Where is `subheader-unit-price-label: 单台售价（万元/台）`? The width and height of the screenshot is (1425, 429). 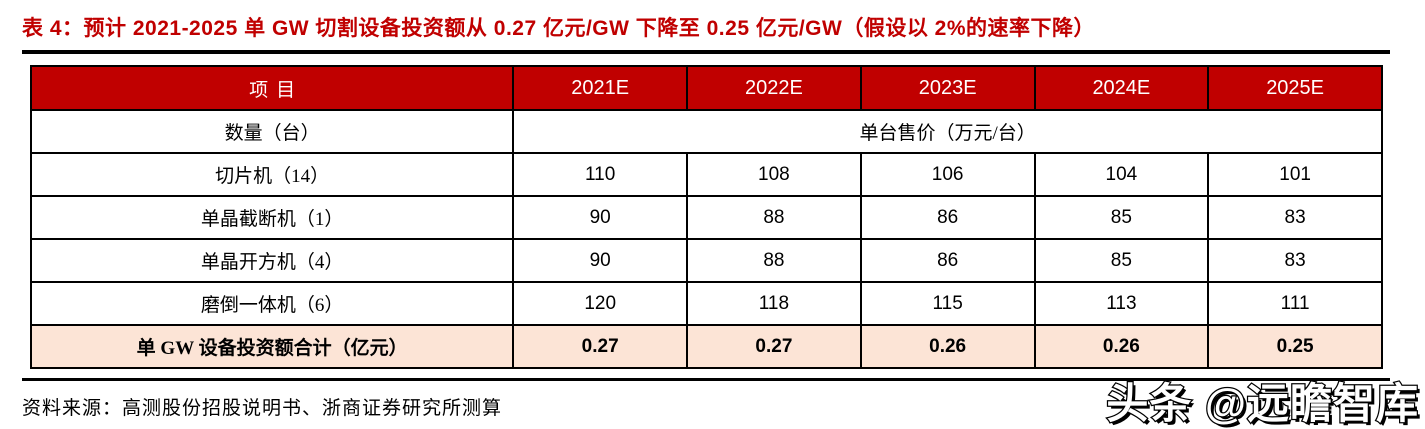 subheader-unit-price-label: 单台售价（万元/台） is located at coordinates (947, 131).